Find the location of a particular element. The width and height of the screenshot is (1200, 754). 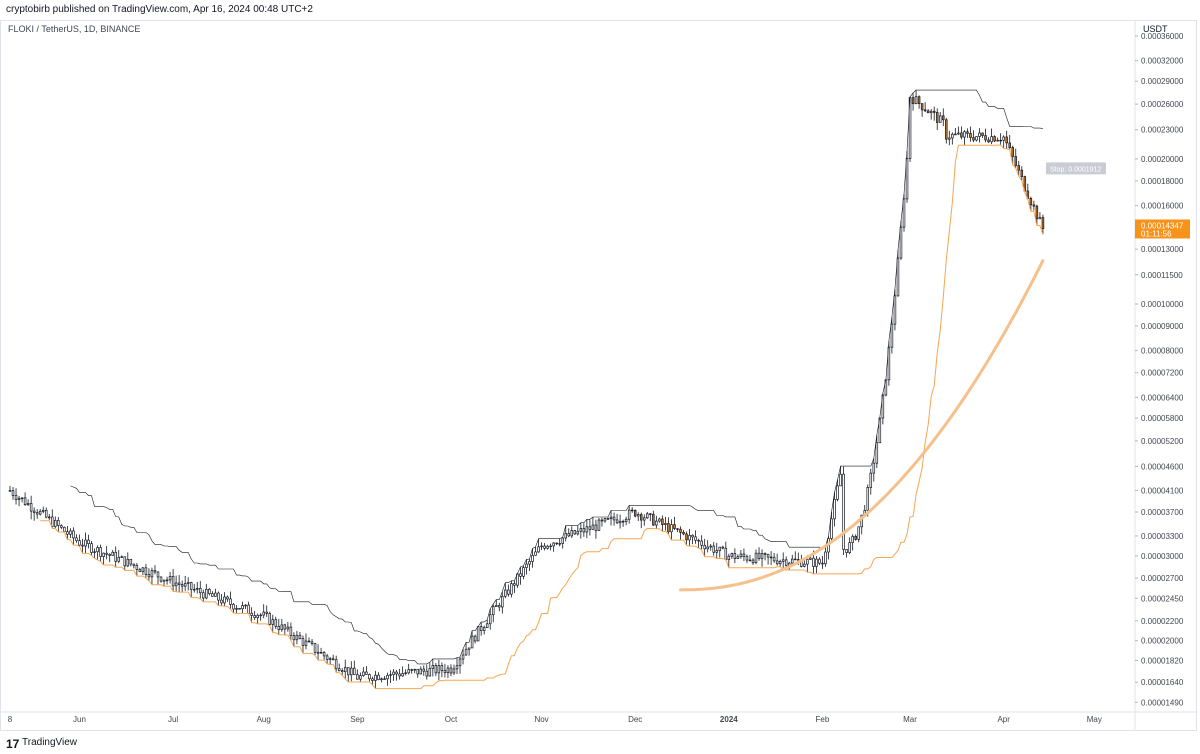

tradingview-footer: 17 TradingView is located at coordinates (150, 743).